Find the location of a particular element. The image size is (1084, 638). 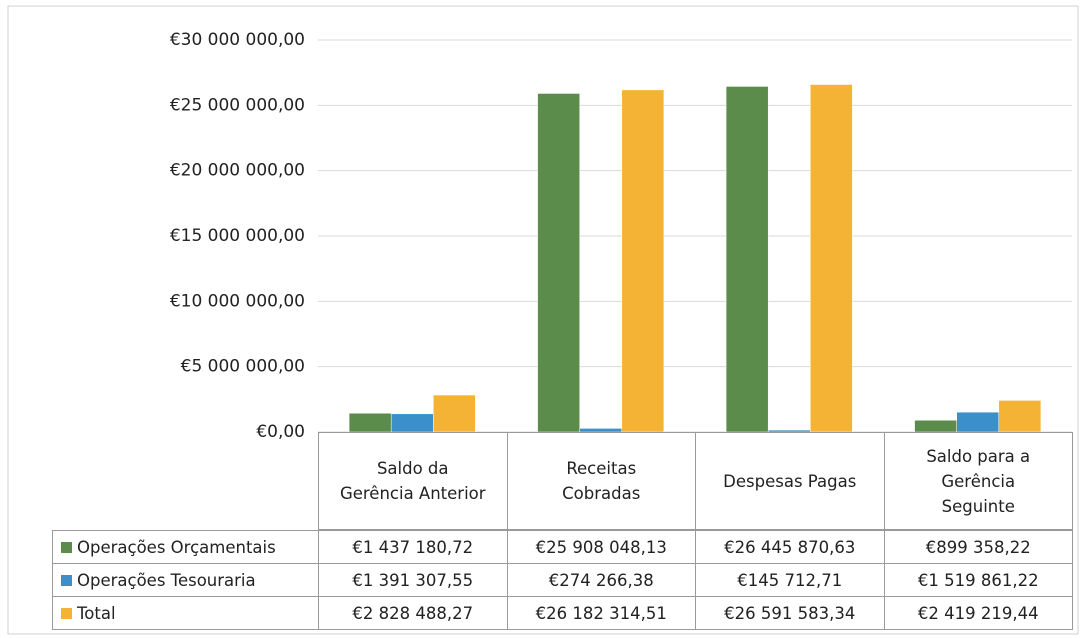

table-value: €274 266,38 is located at coordinates (601, 580).